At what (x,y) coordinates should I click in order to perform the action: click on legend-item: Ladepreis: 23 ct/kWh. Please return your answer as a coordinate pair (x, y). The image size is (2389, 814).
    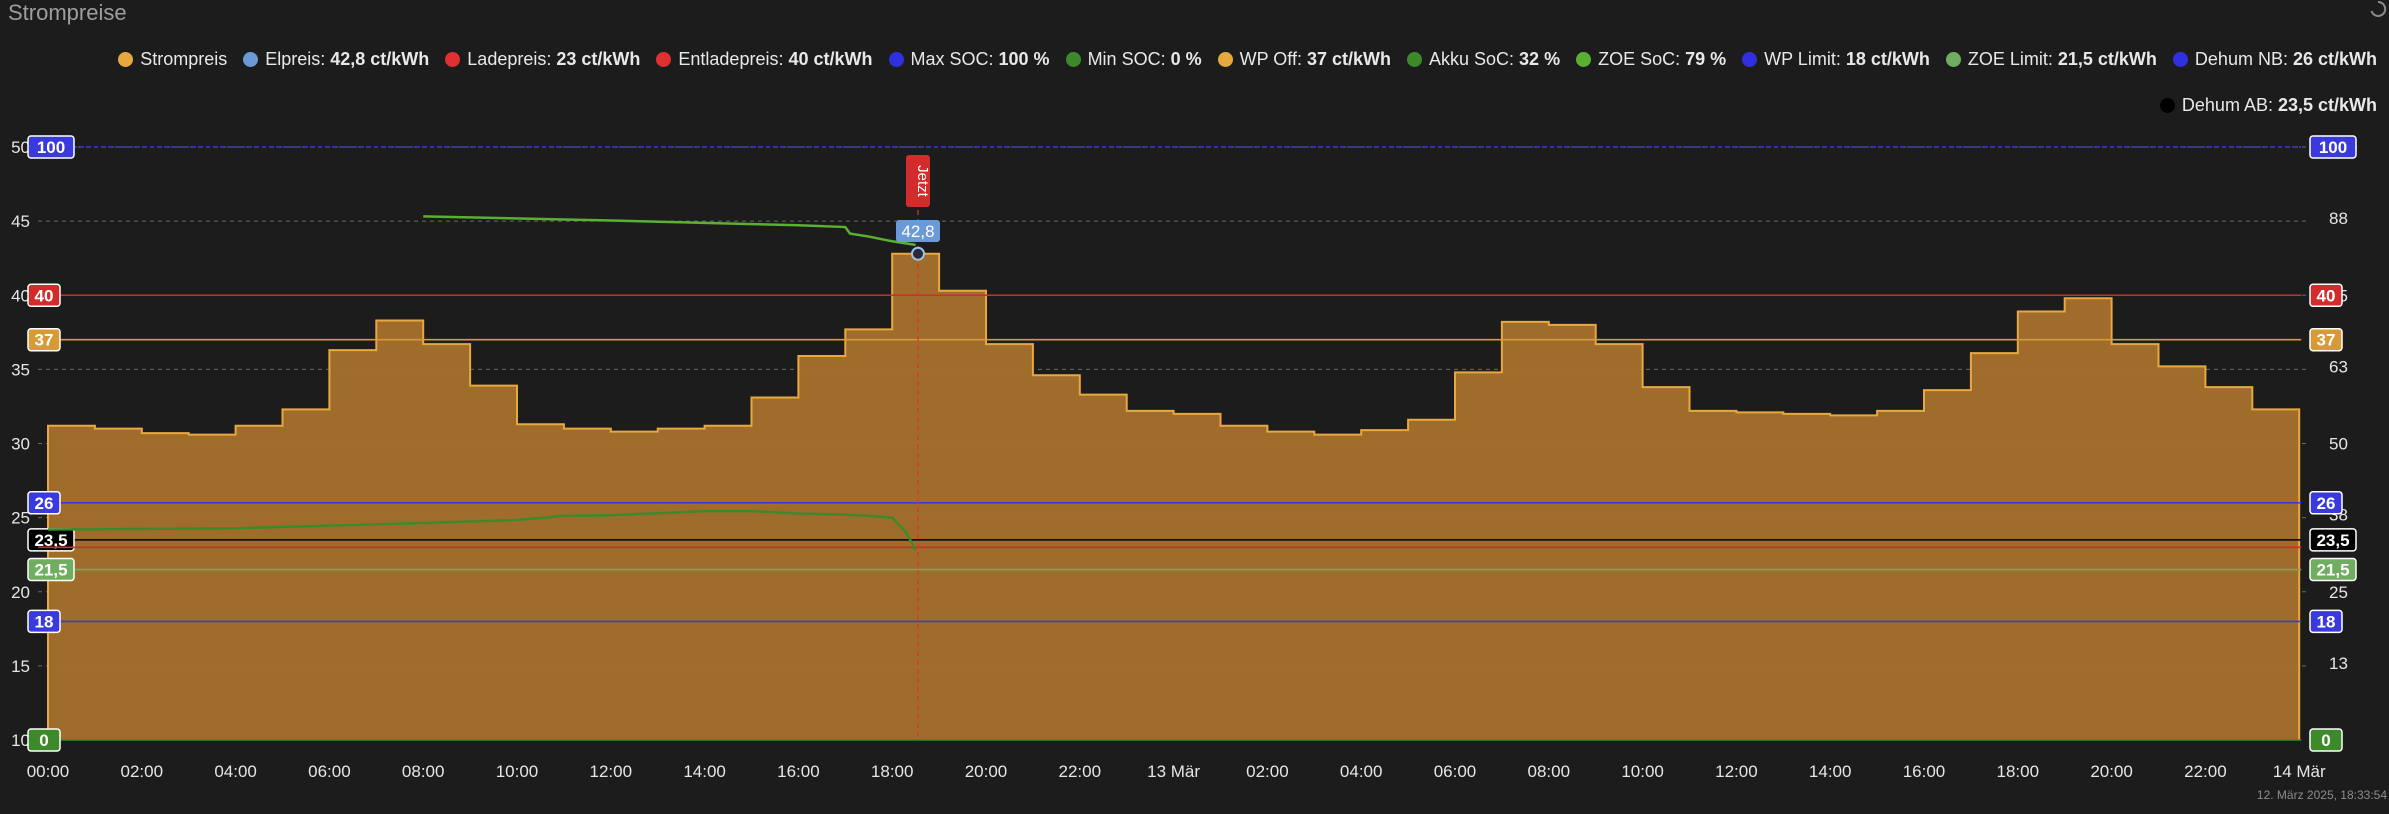
    Looking at the image, I should click on (542, 59).